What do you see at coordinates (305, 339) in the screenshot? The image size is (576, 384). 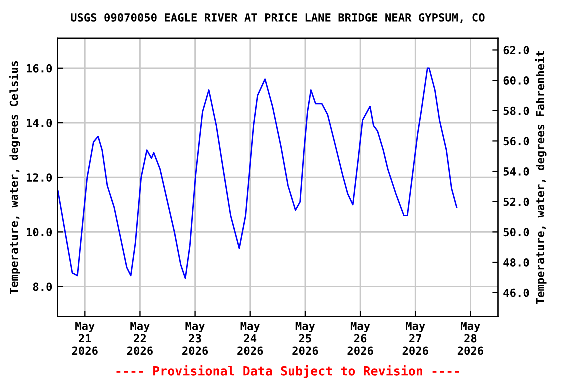 I see `x-tick-label: May 25 2026` at bounding box center [305, 339].